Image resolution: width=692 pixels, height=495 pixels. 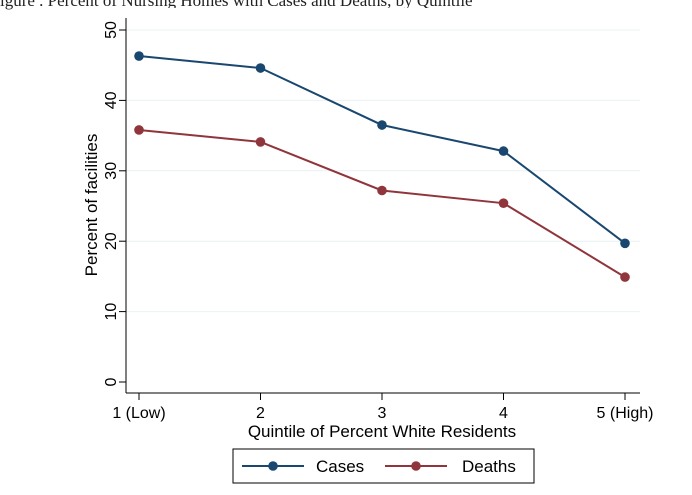 I want to click on y-tick-label: 20, so click(x=111, y=241).